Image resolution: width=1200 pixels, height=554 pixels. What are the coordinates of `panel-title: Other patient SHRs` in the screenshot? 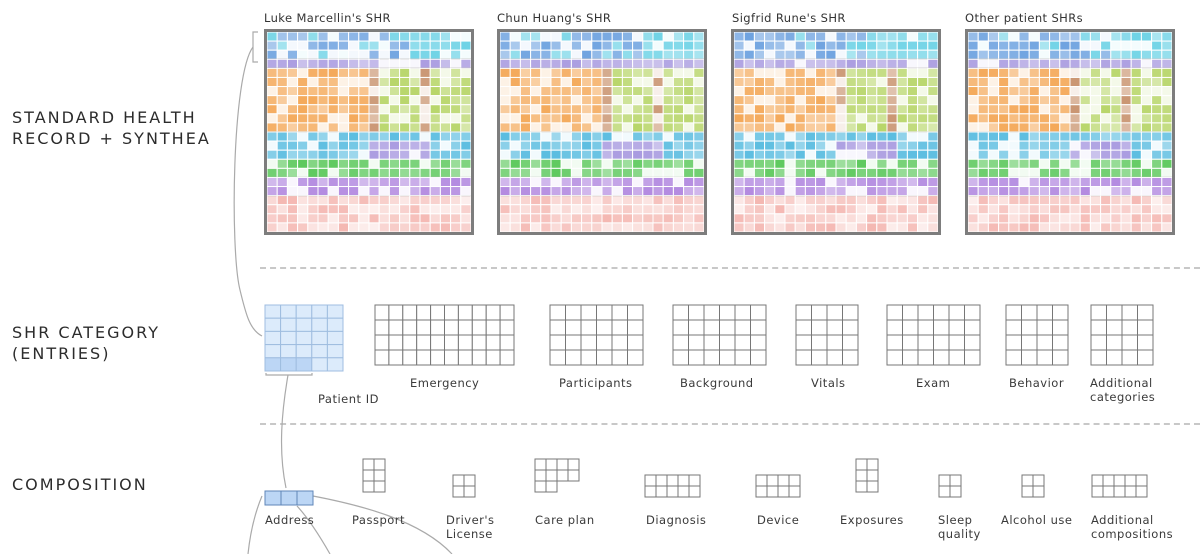 It's located at (1024, 18).